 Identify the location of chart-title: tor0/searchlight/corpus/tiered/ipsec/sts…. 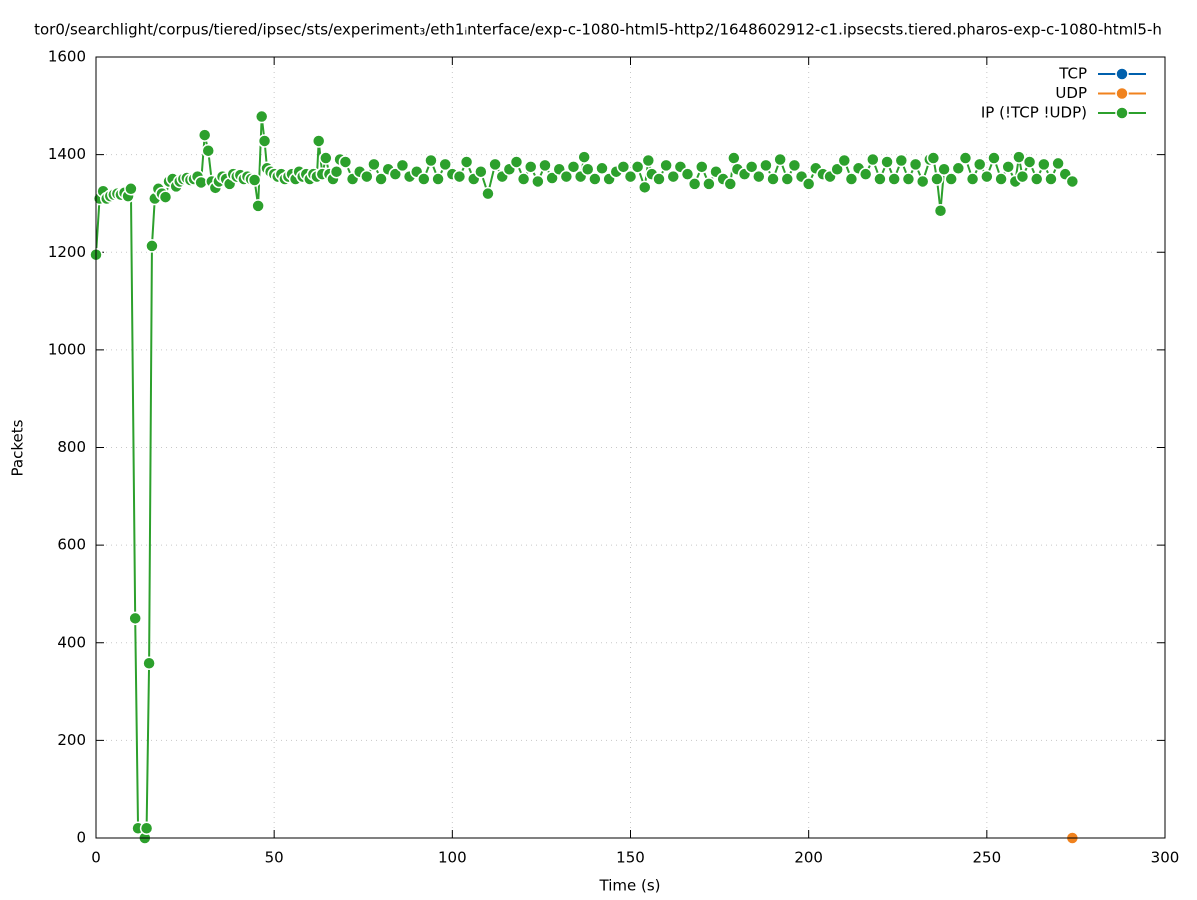
(598, 30).